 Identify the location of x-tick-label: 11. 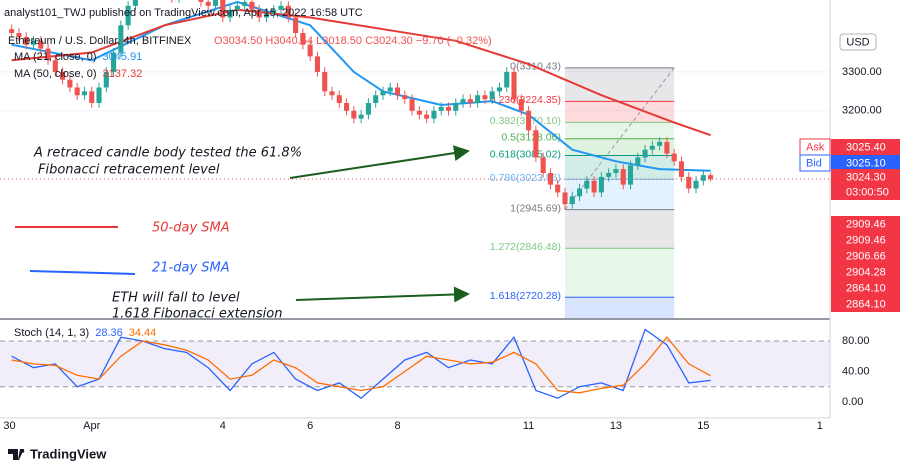
(528, 426).